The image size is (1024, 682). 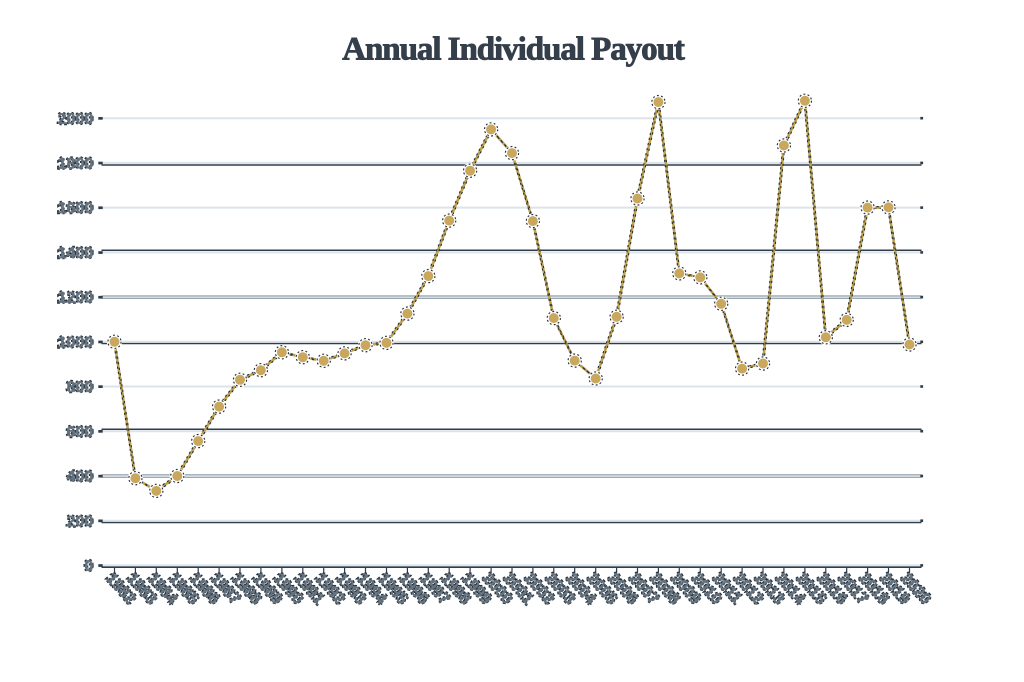 I want to click on svg-text: 800, so click(x=79, y=387).